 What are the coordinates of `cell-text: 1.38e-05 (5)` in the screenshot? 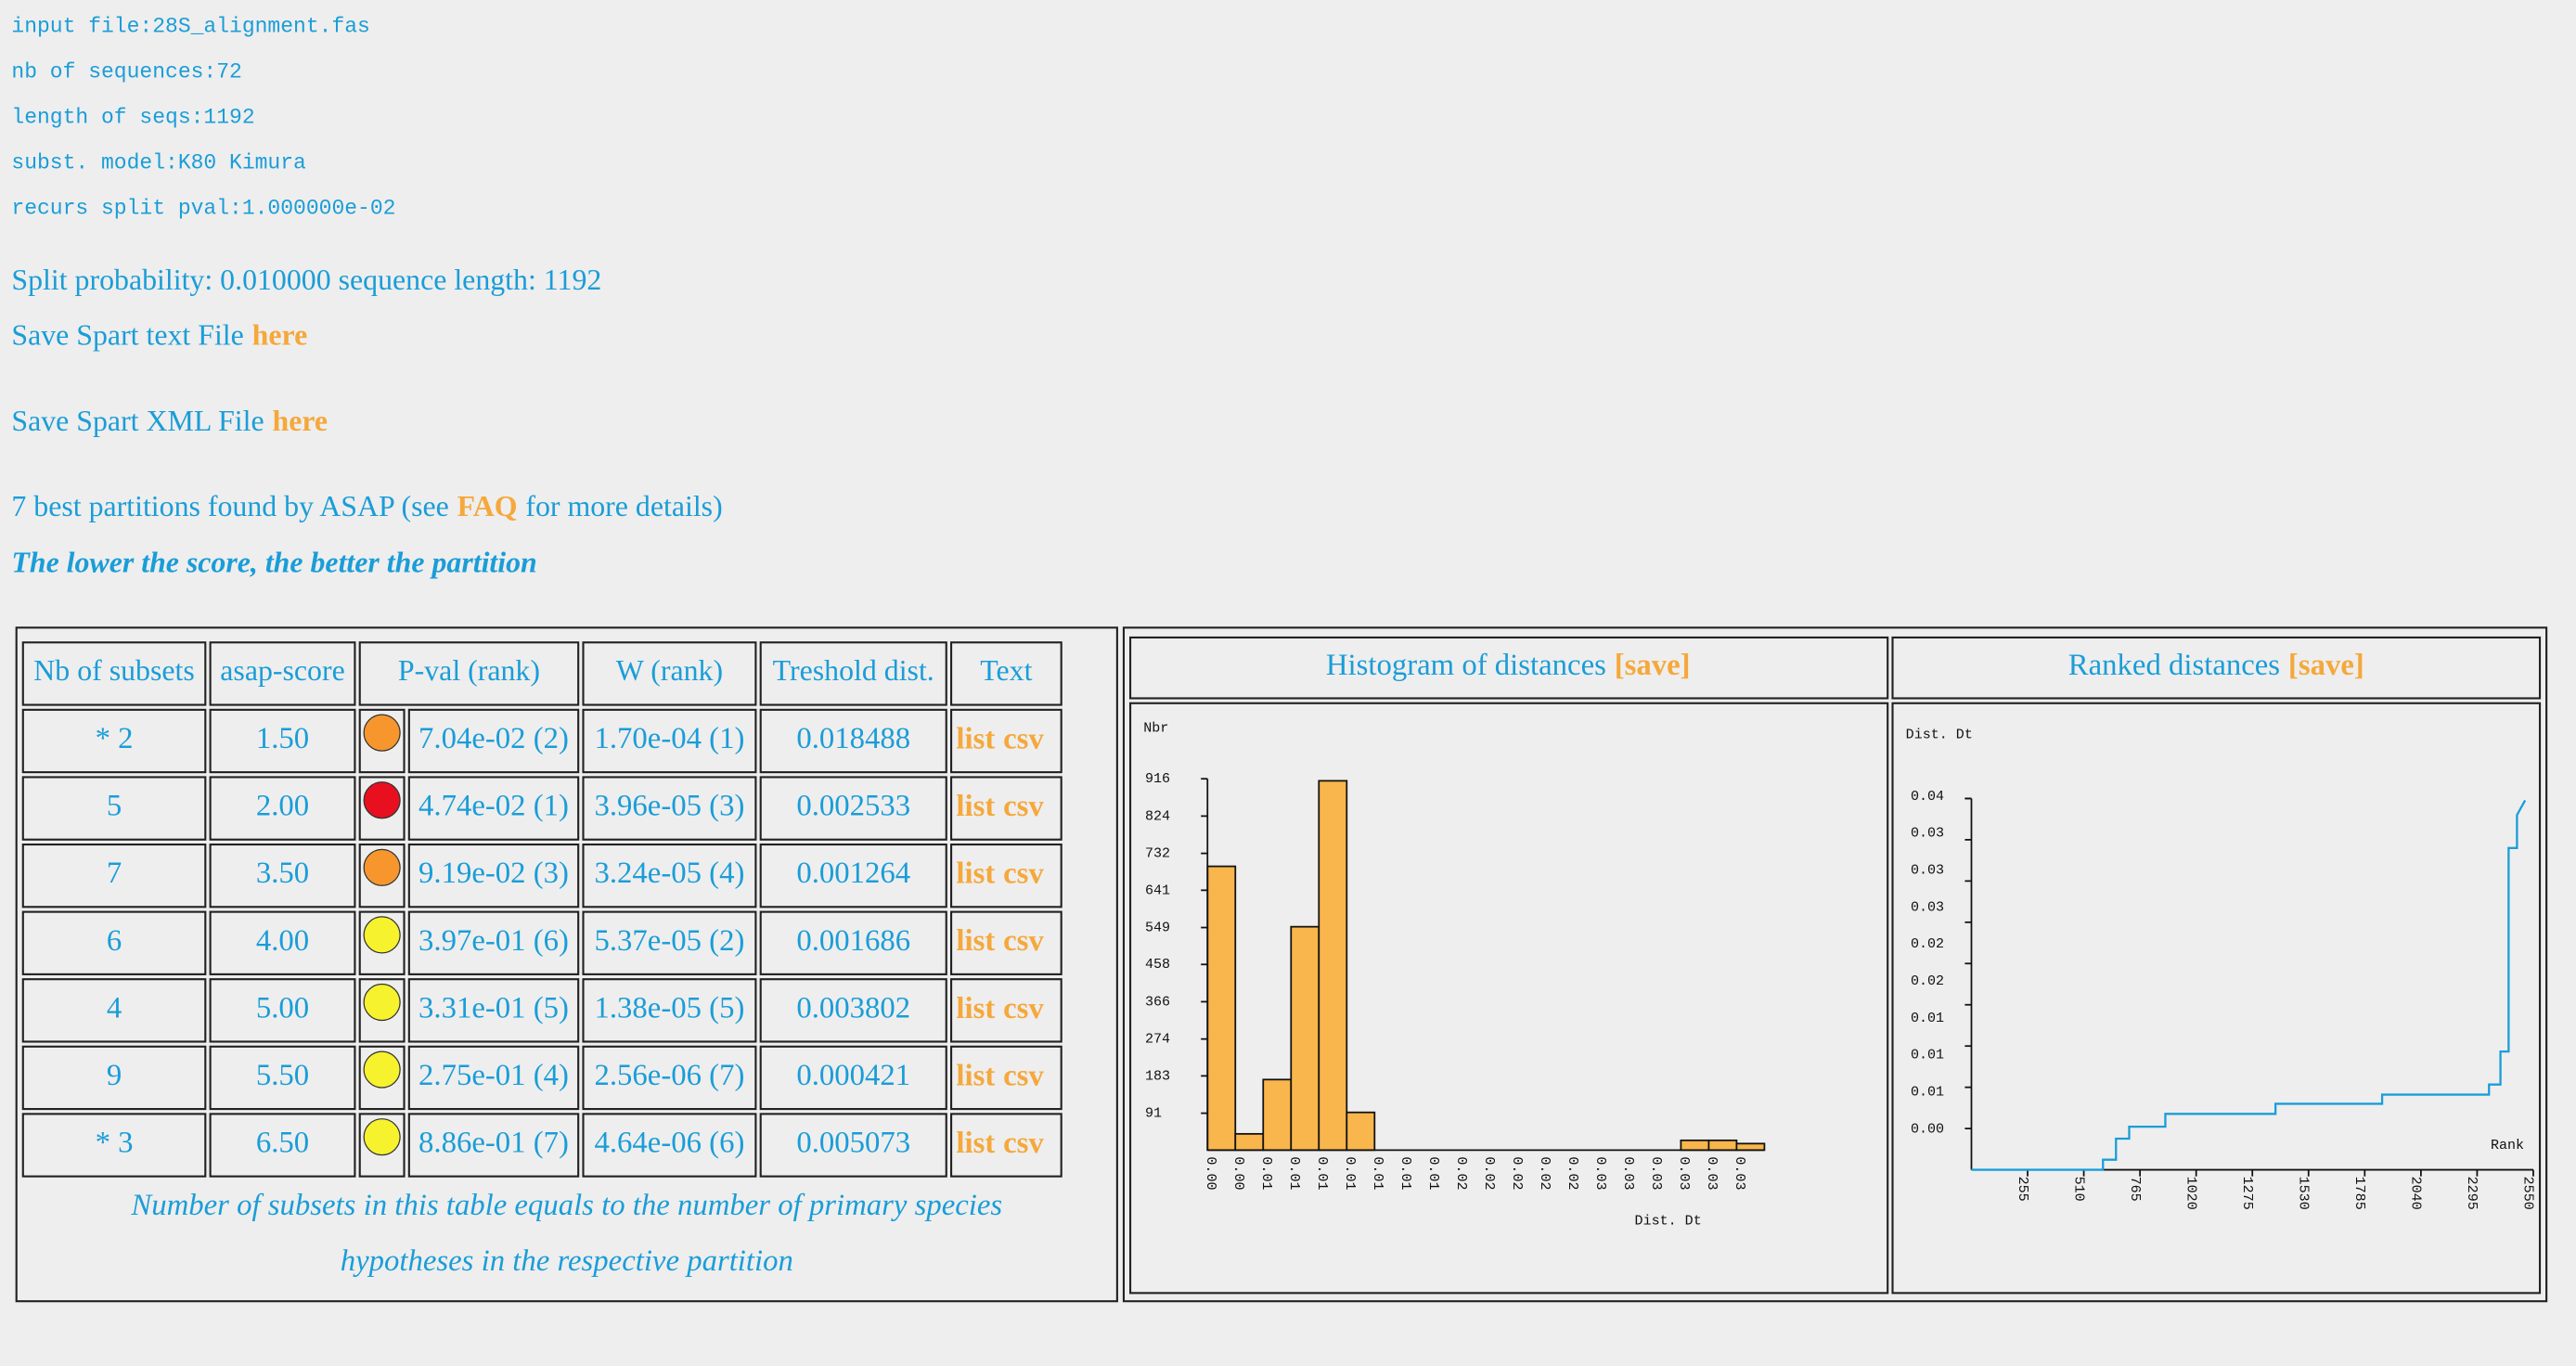 It's located at (669, 1008).